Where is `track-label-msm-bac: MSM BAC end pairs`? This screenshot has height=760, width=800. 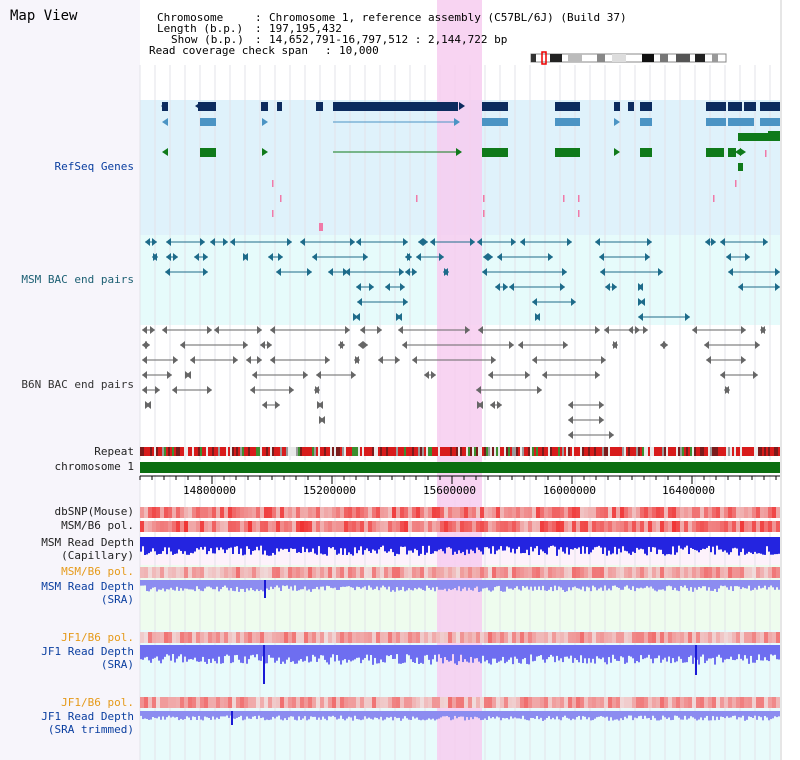 track-label-msm-bac: MSM BAC end pairs is located at coordinates (77, 279).